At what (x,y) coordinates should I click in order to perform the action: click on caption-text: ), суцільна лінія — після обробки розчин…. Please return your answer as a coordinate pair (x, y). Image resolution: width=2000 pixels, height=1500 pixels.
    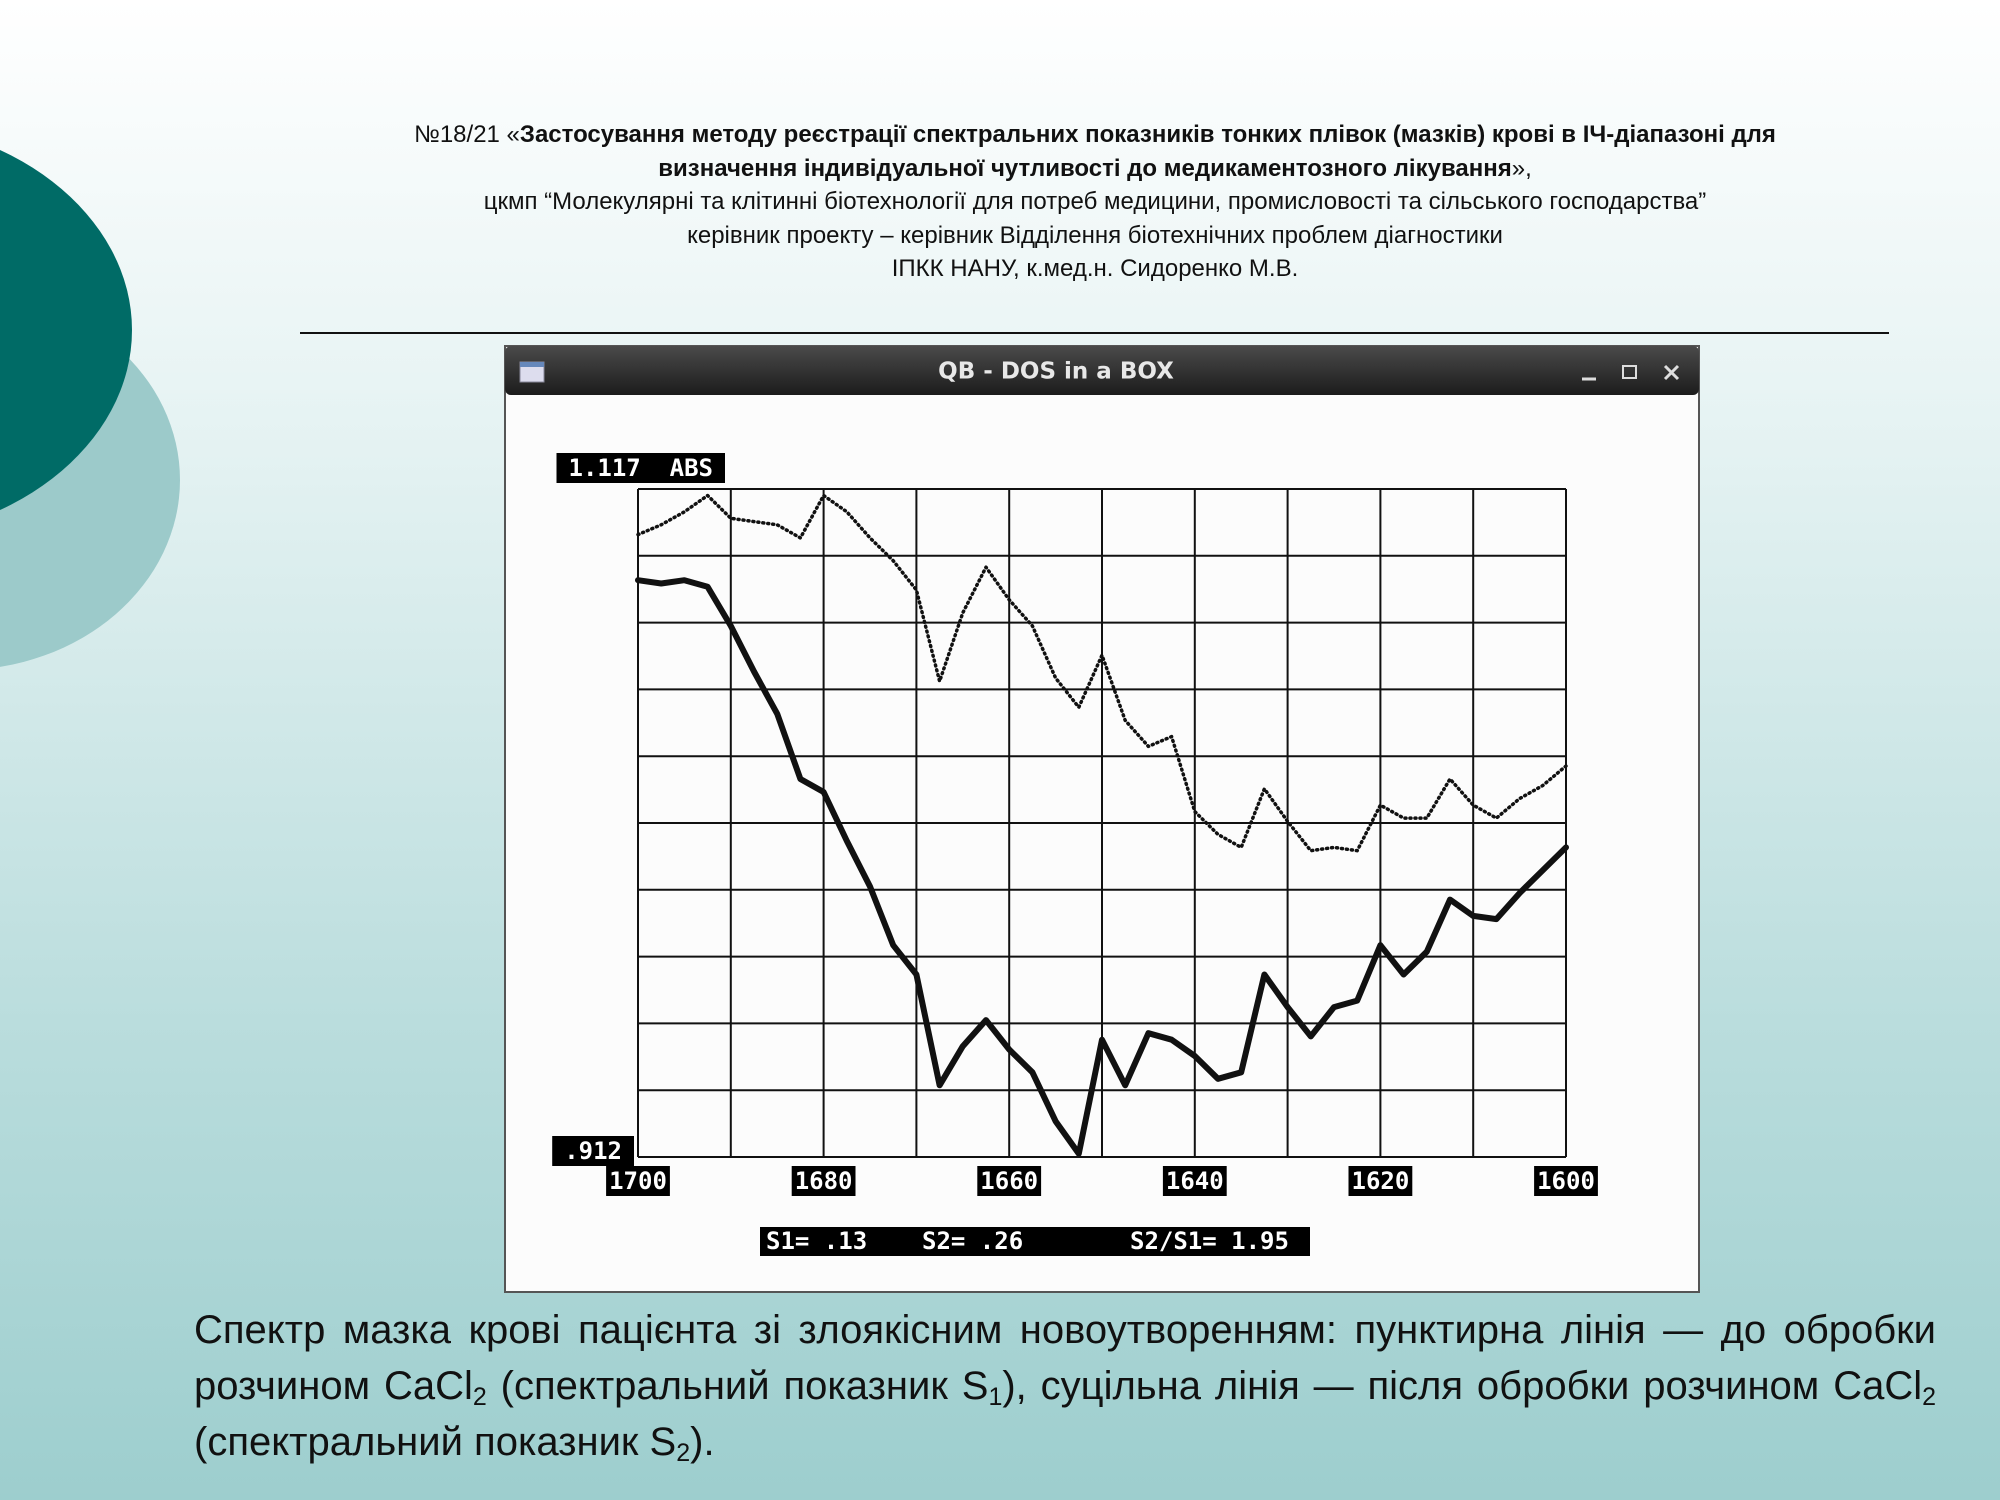
    Looking at the image, I should click on (1462, 1386).